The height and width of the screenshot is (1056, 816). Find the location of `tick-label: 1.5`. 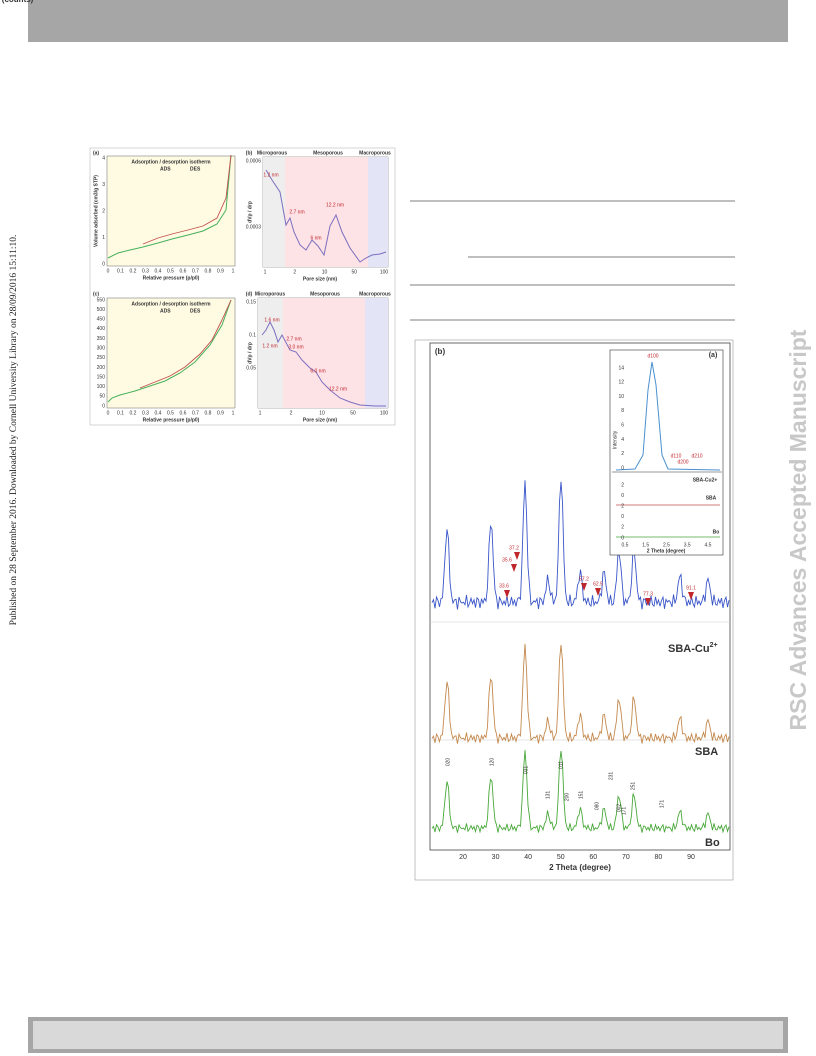

tick-label: 1.5 is located at coordinates (645, 545).